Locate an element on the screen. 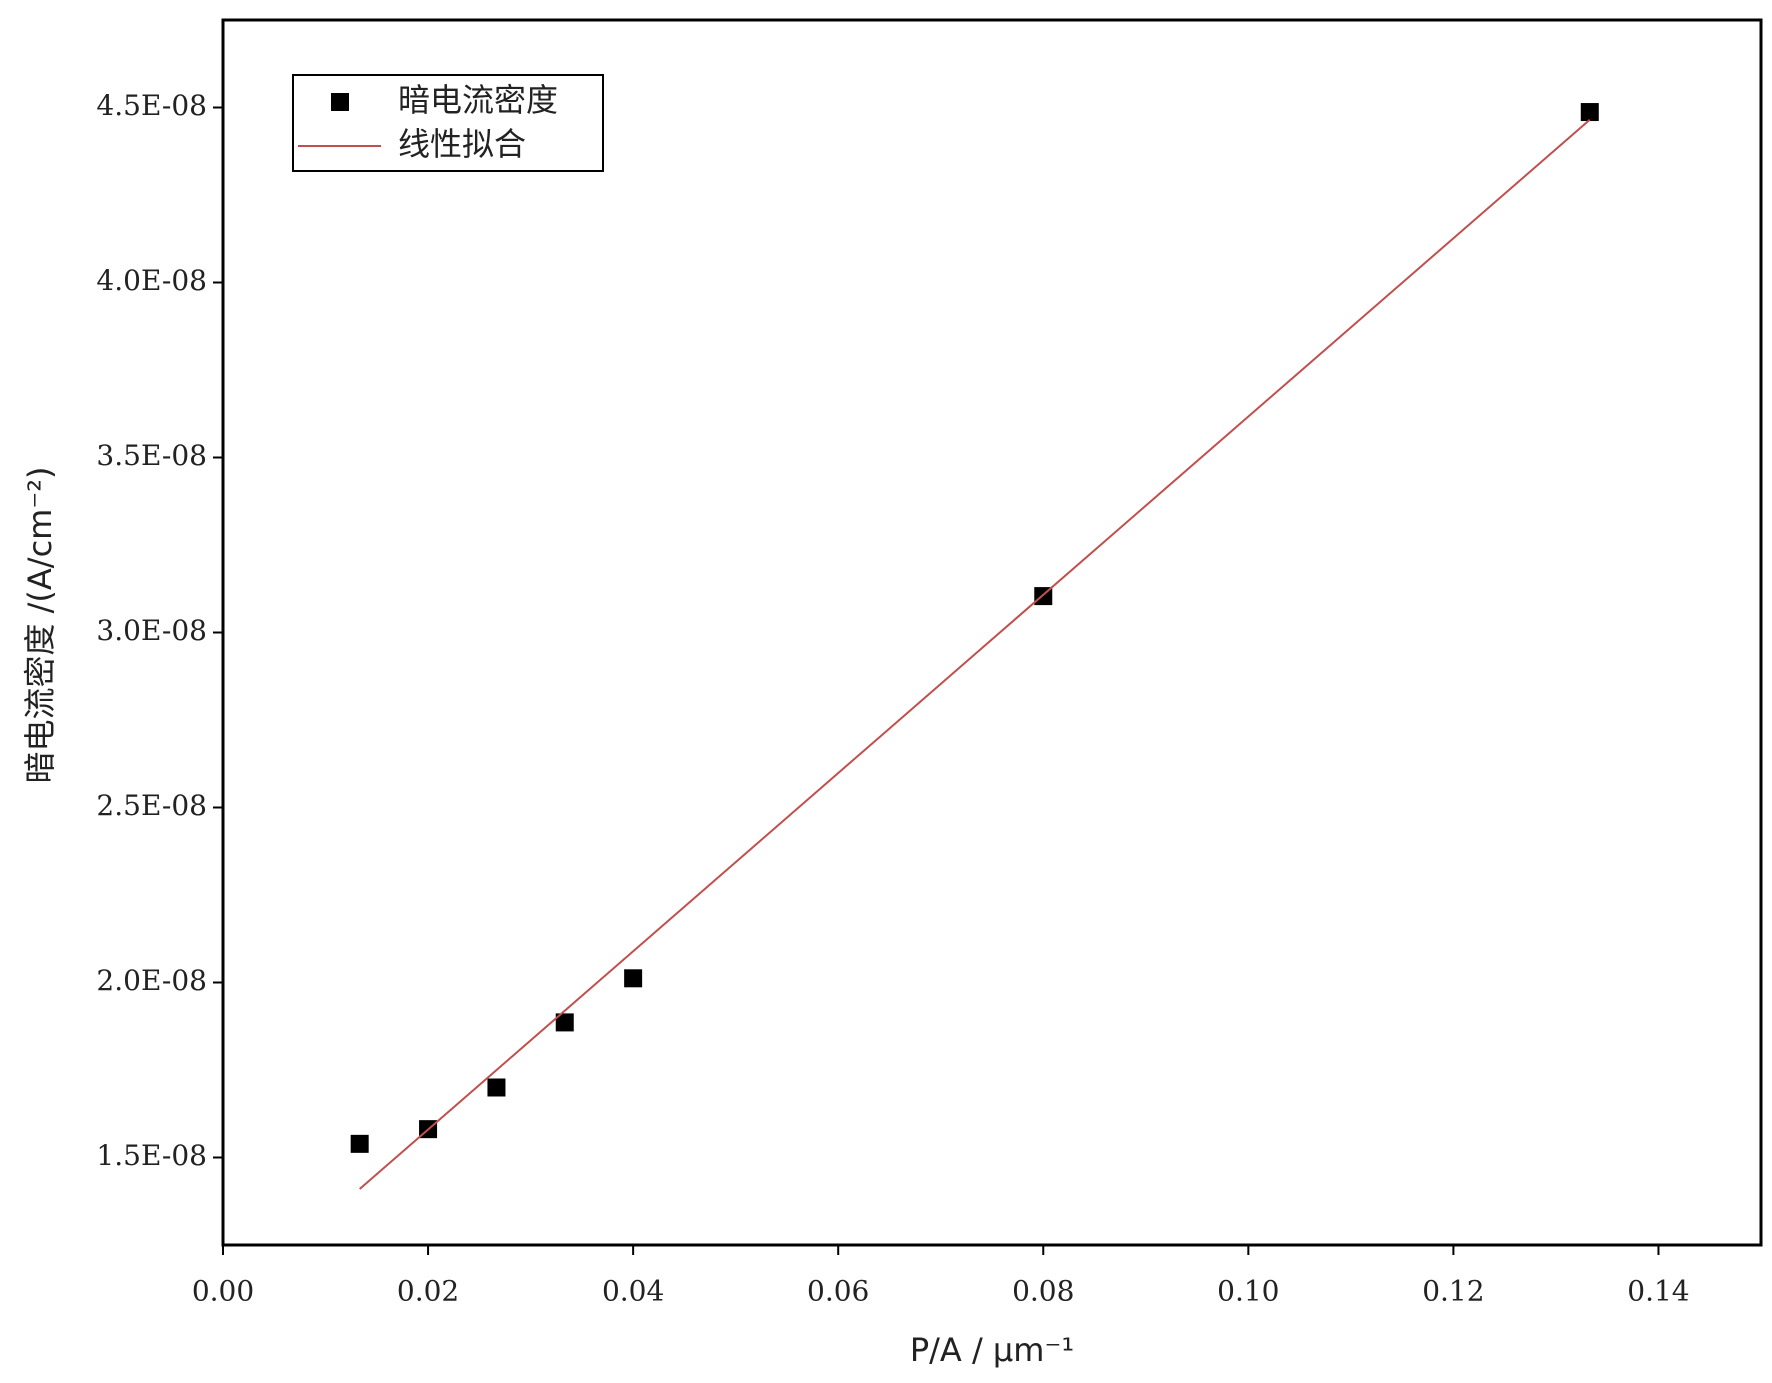  y-tick-label: 1.5E-08 is located at coordinates (151, 1155).